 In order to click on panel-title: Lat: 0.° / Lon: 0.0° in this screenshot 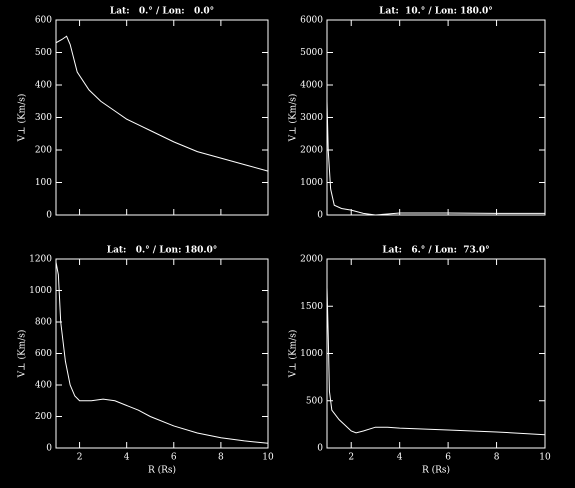, I will do `click(162, 12)`.